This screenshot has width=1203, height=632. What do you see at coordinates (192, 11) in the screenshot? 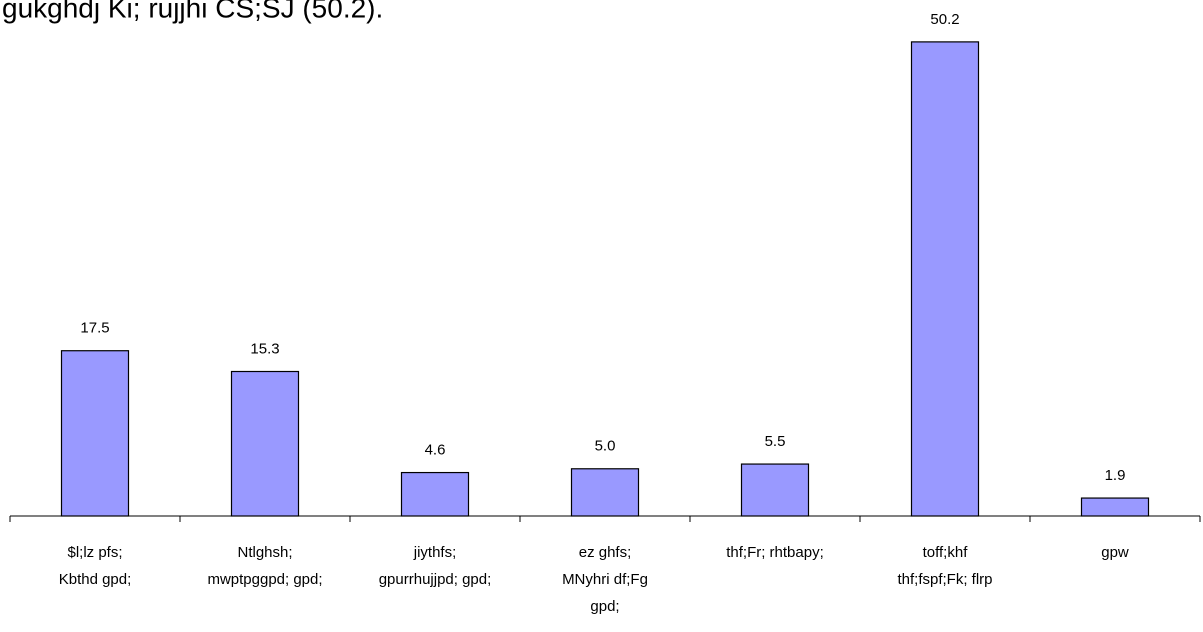
I see `chart-title: gukghdj Ki; rujjhi CS;SJ (50.2).` at bounding box center [192, 11].